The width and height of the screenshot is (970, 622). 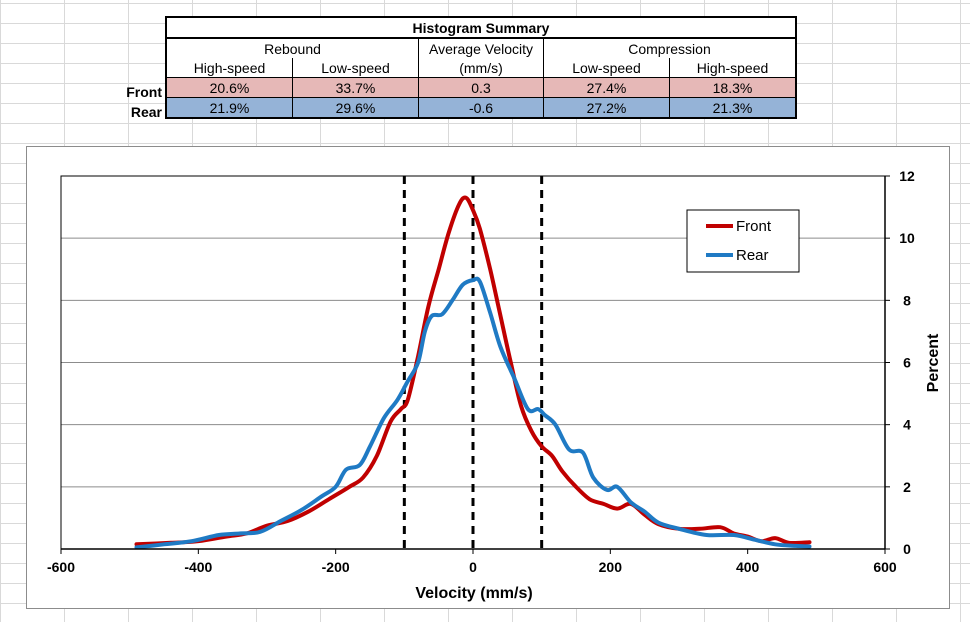 What do you see at coordinates (748, 567) in the screenshot?
I see `x-tick-label-400: 400` at bounding box center [748, 567].